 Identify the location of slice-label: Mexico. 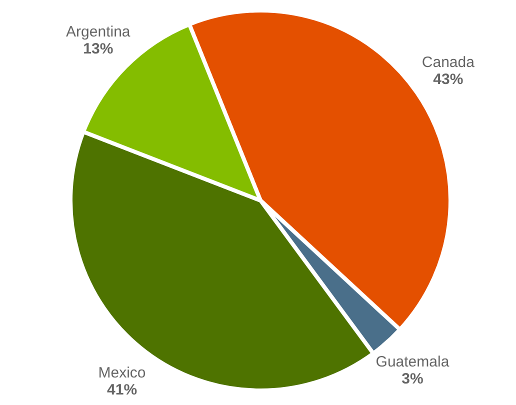
(122, 373).